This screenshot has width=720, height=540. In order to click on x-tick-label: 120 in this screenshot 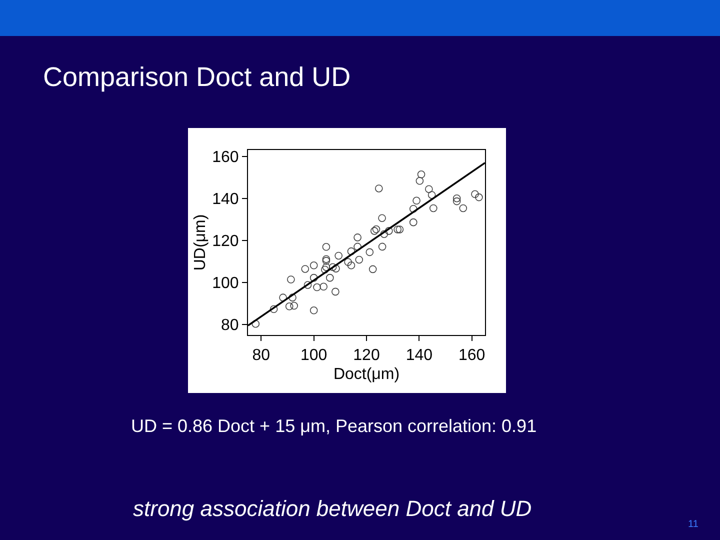, I will do `click(366, 355)`.